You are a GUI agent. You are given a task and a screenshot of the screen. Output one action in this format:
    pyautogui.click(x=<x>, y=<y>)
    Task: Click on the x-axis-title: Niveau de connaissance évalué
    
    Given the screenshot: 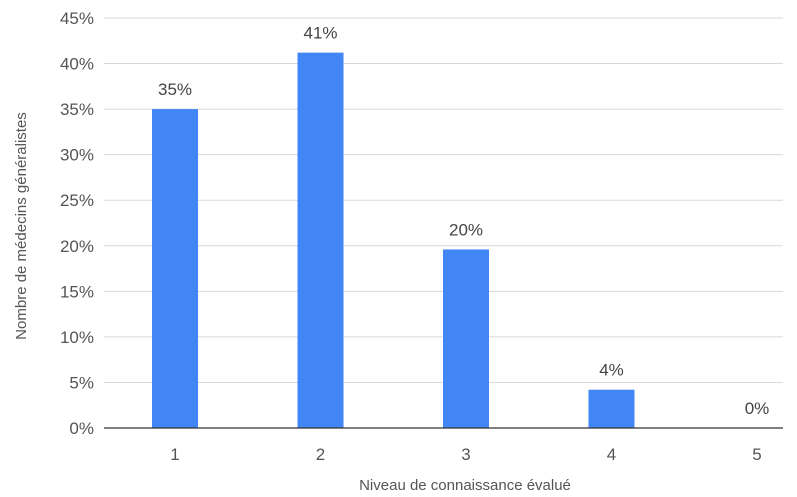 What is the action you would take?
    pyautogui.click(x=465, y=485)
    